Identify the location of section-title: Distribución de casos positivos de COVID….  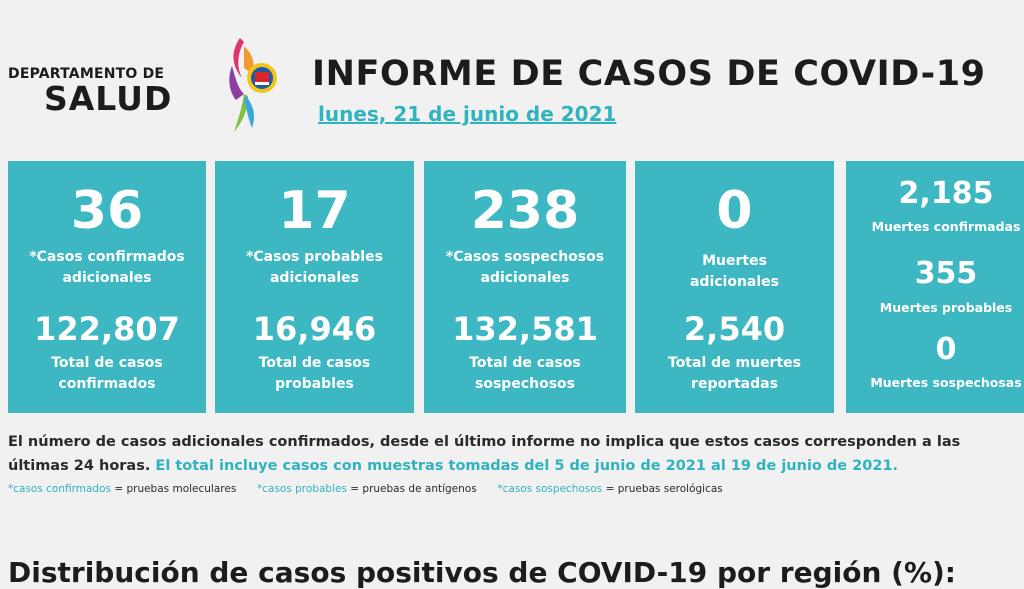
(482, 572).